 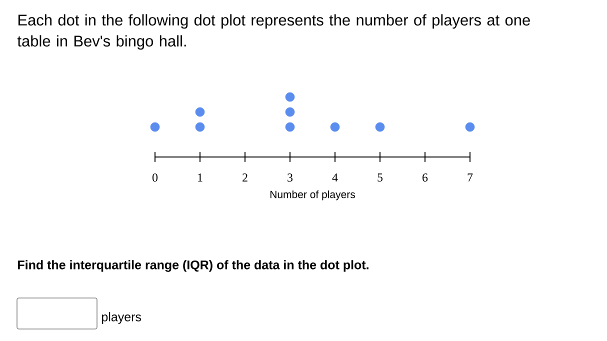 I want to click on text: Find the interquartile range (IQR) of the data in the dot plot., so click(x=193, y=266).